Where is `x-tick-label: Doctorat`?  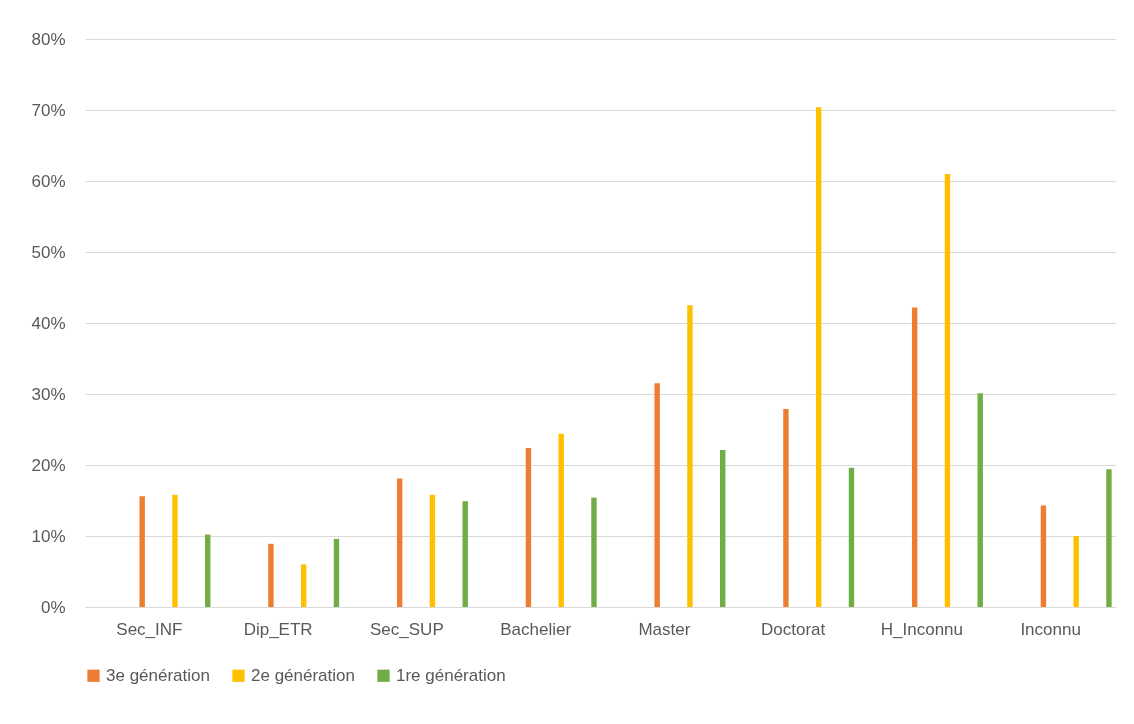
x-tick-label: Doctorat is located at coordinates (793, 629).